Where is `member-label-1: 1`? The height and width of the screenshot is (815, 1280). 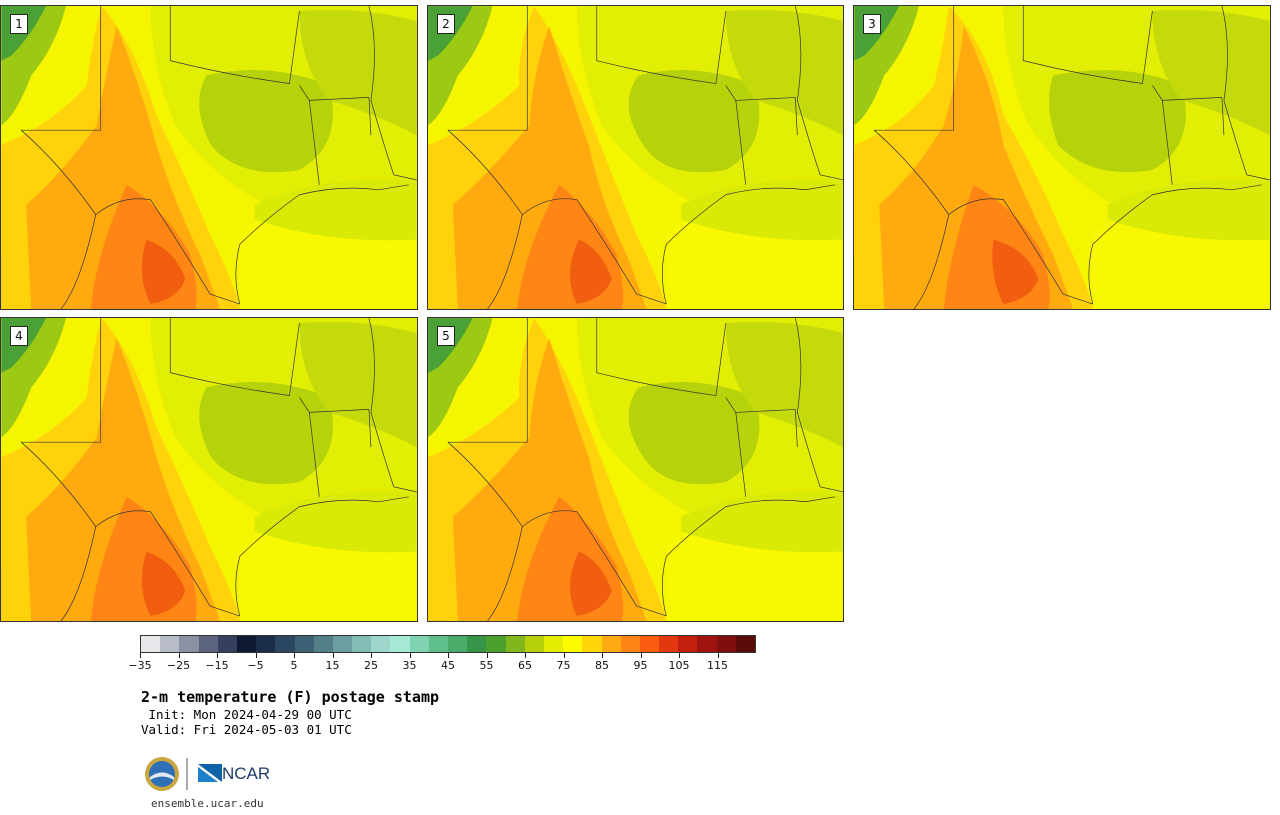
member-label-1: 1 is located at coordinates (19, 24).